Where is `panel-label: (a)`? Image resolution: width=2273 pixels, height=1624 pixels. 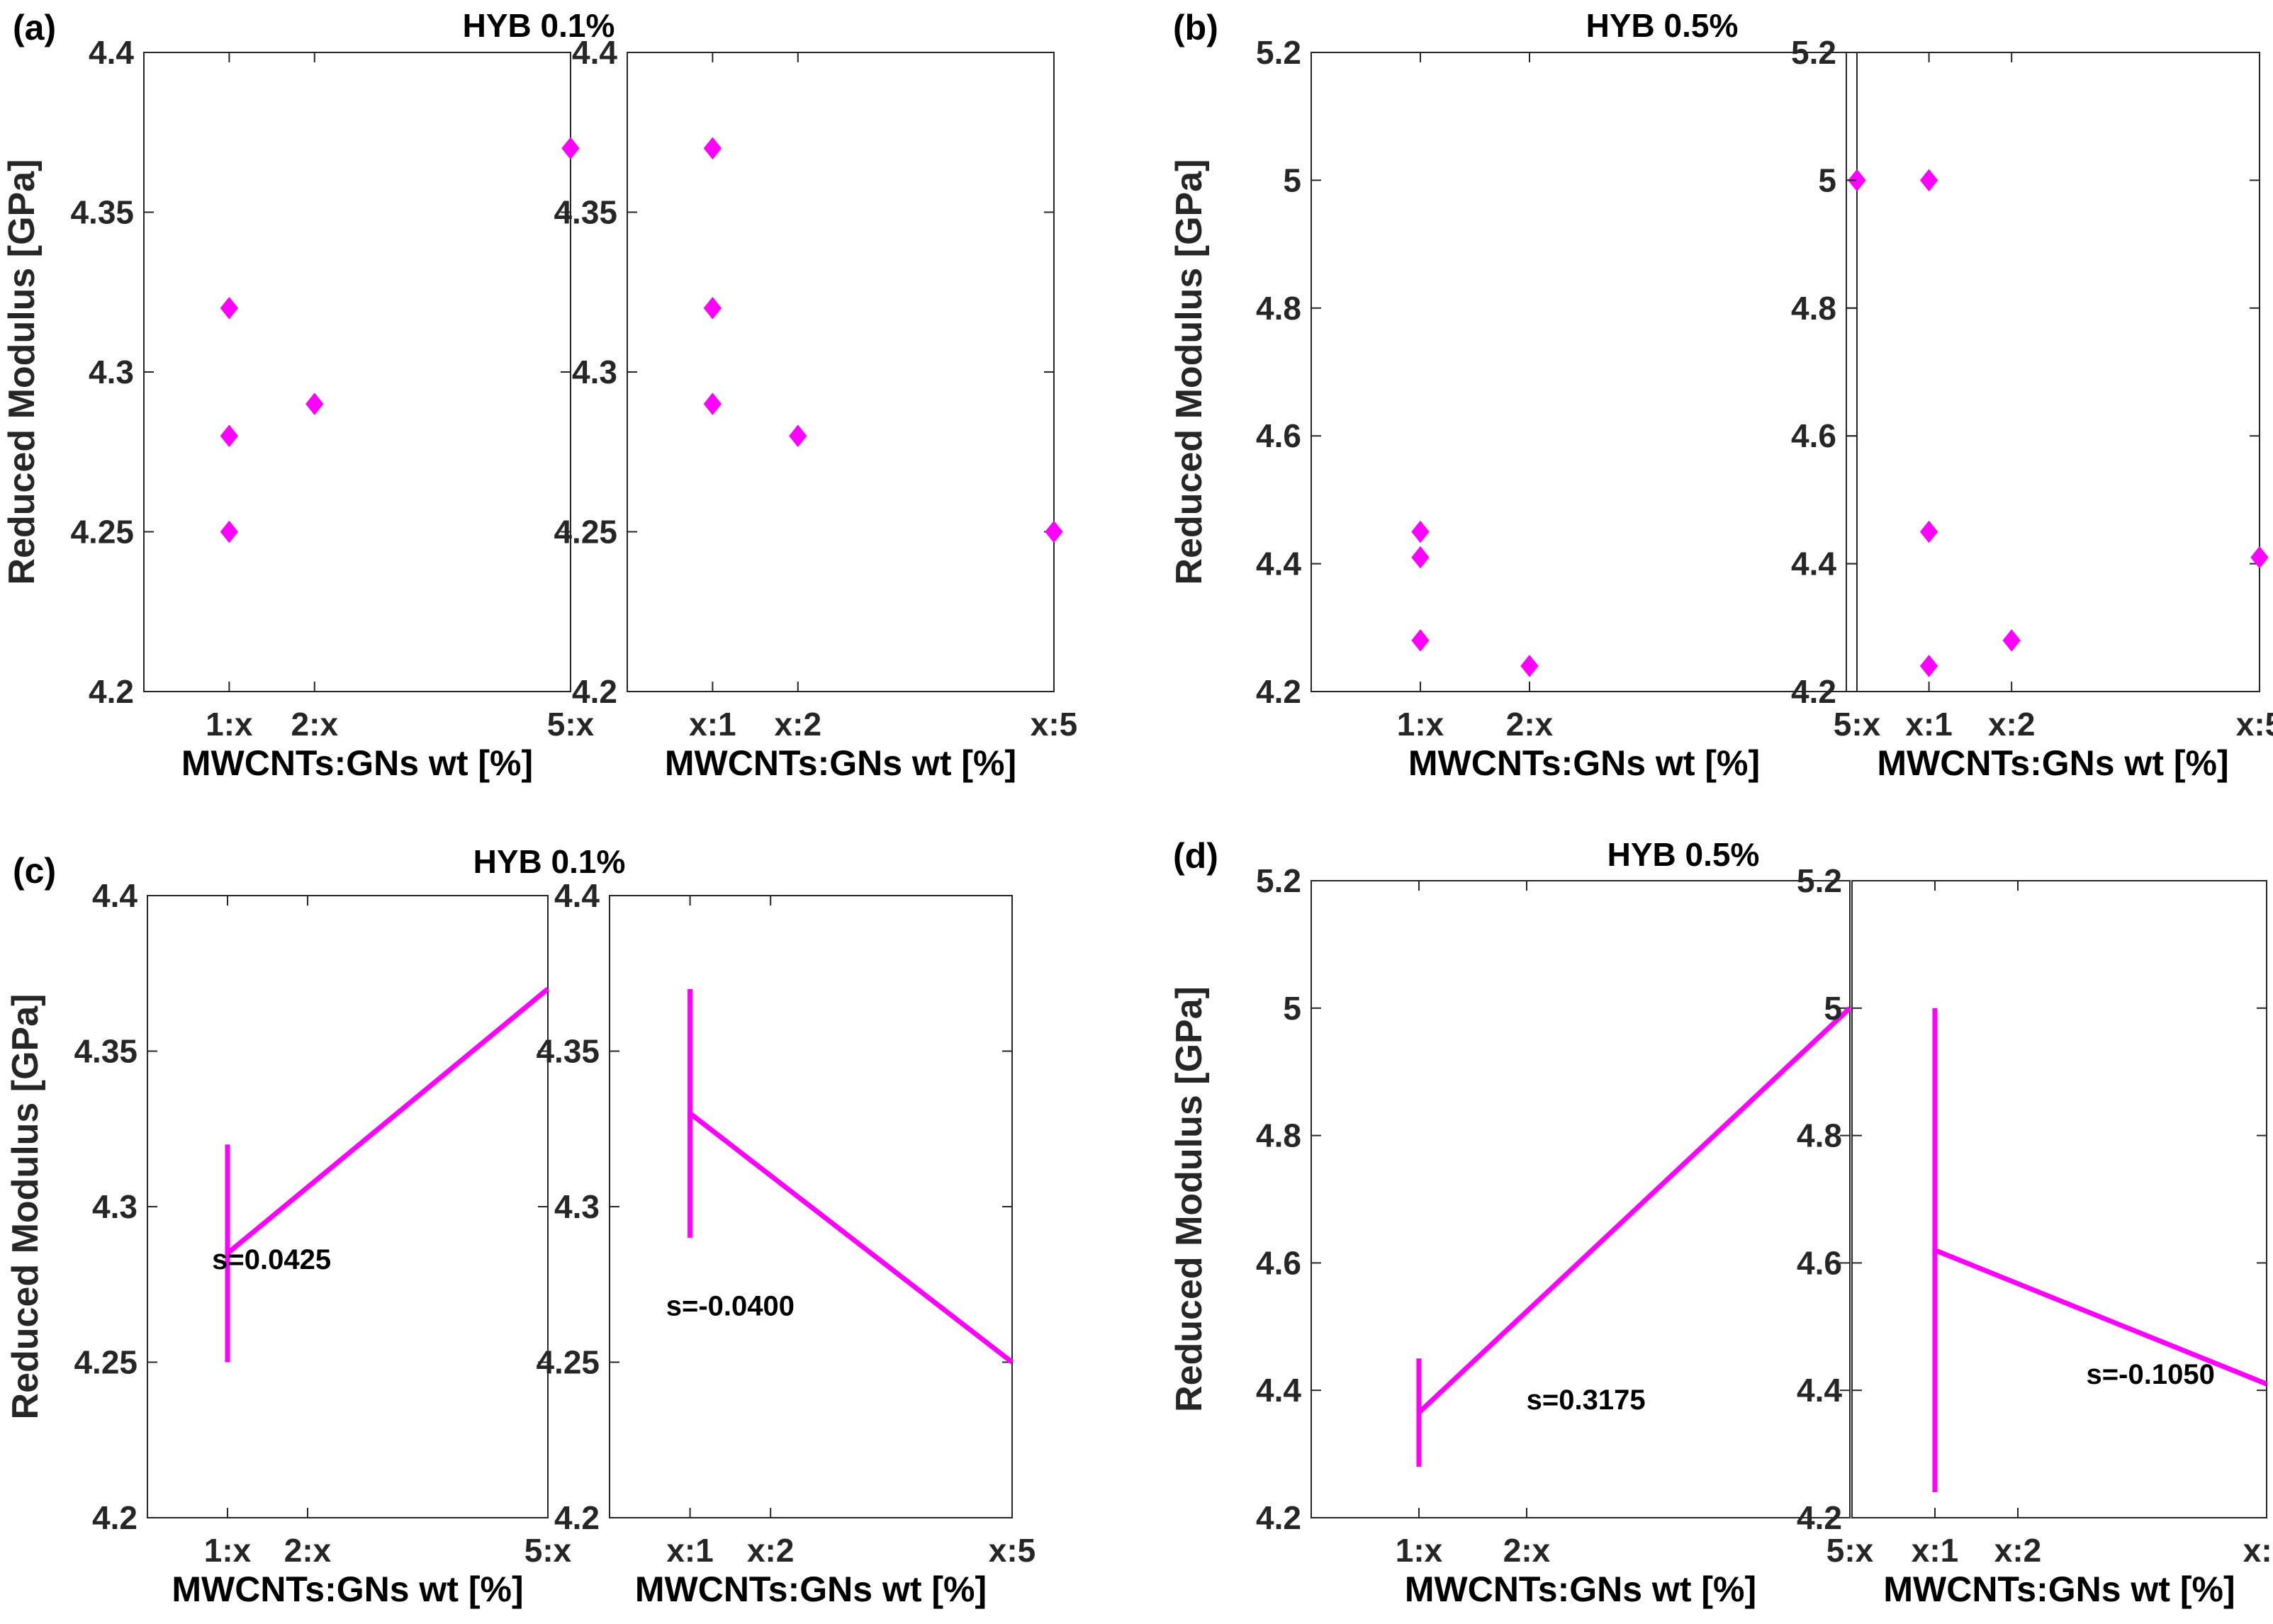
panel-label: (a) is located at coordinates (34, 28).